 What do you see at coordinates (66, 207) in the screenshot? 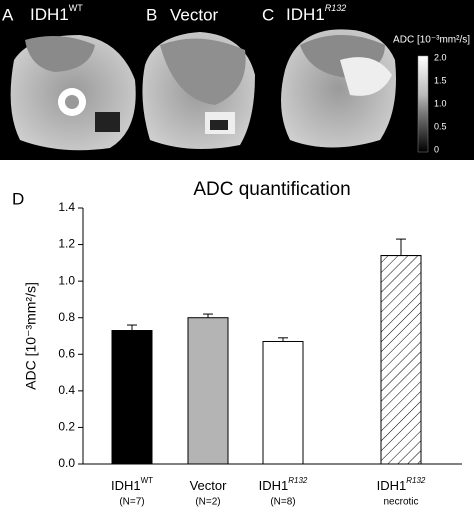
I see `y-tick-label: 1.4` at bounding box center [66, 207].